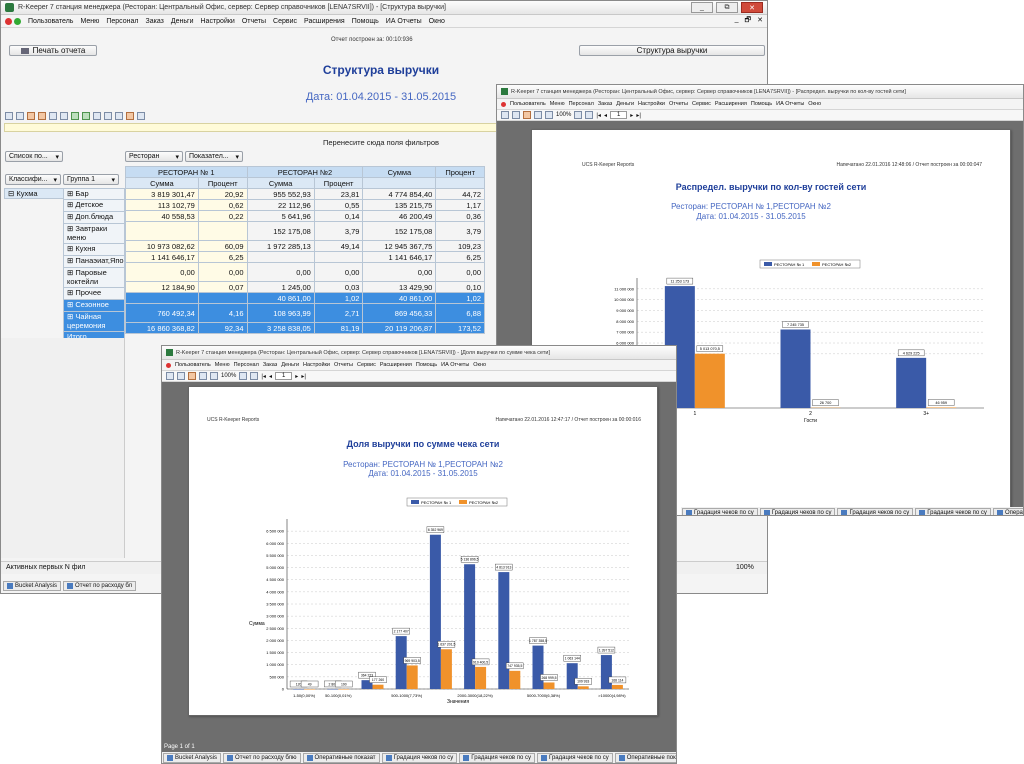 This screenshot has height=764, width=1024. Describe the element at coordinates (399, 172) in the screenshot. I see `col-total-sum: Сумма` at that location.